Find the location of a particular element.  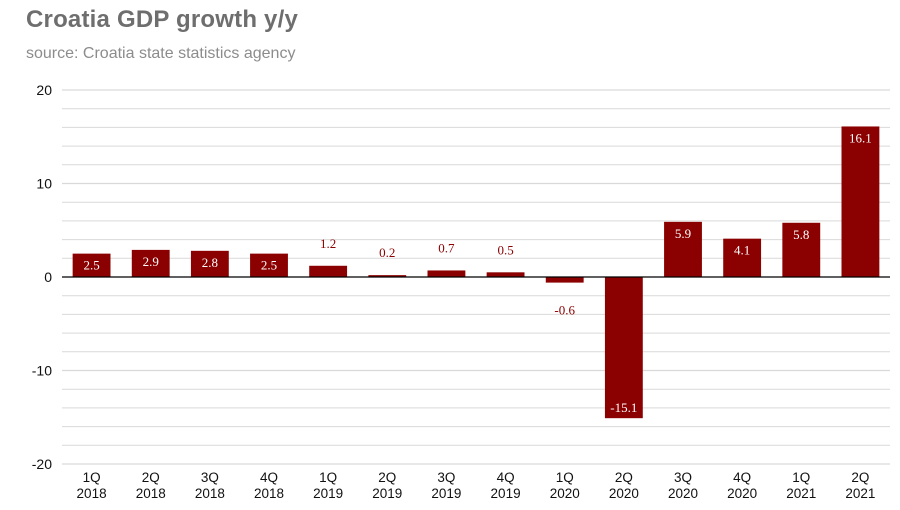

data-label: 0.7 is located at coordinates (446, 247).